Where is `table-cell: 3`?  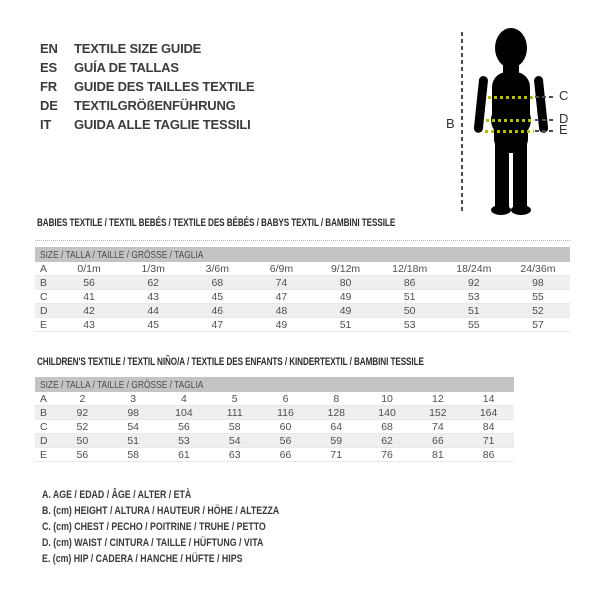 table-cell: 3 is located at coordinates (133, 398).